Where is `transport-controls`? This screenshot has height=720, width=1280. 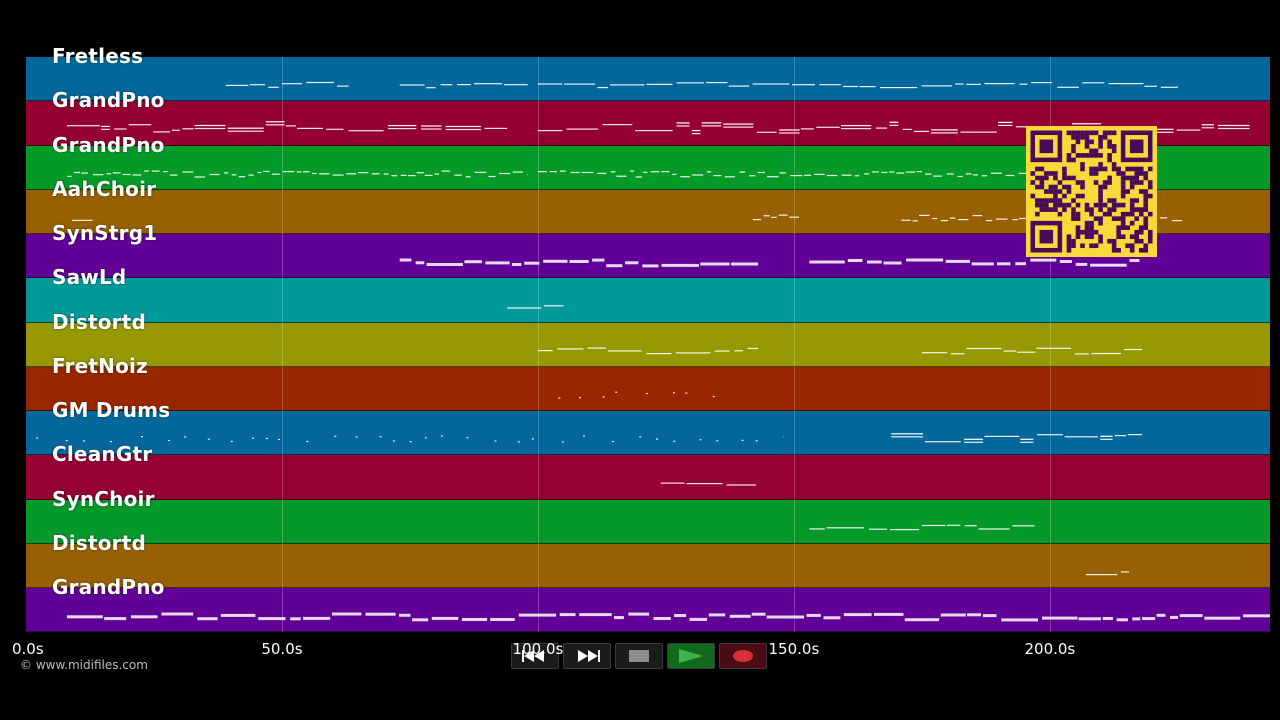 transport-controls is located at coordinates (640, 656).